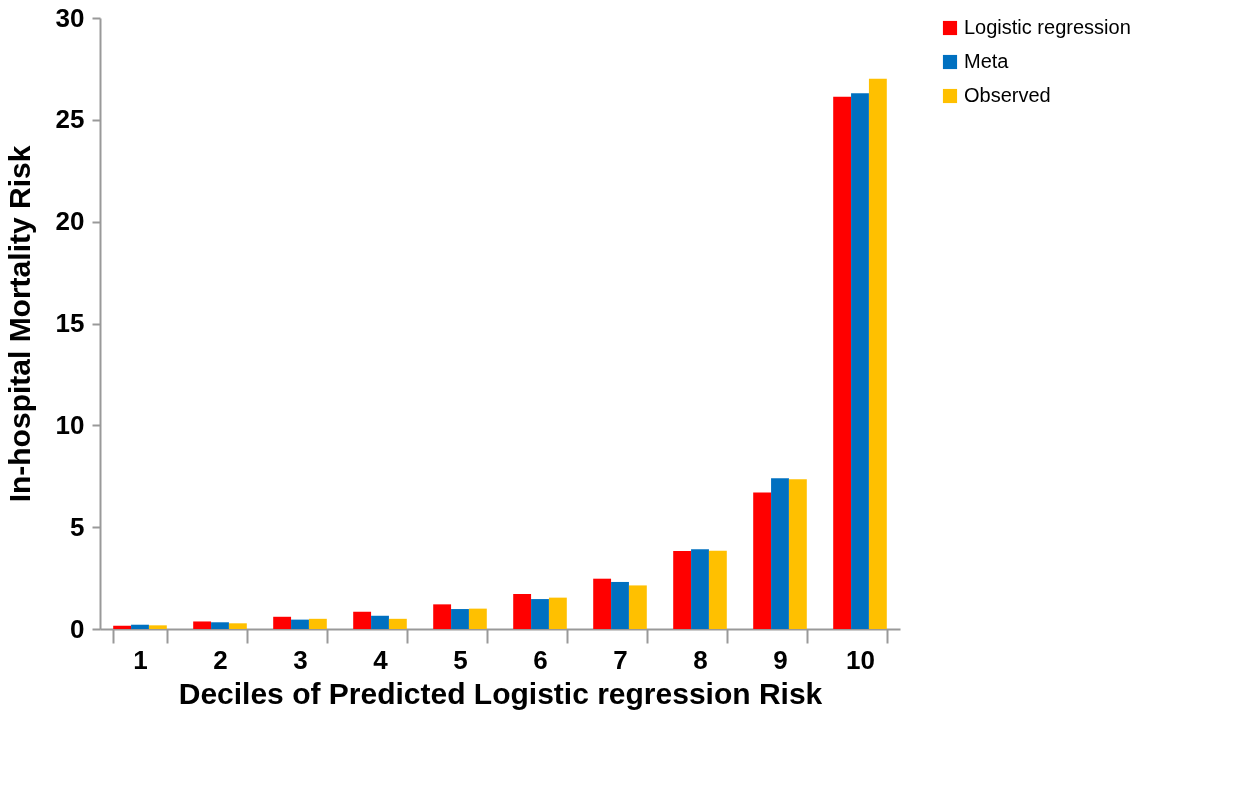 The width and height of the screenshot is (1251, 797). What do you see at coordinates (19, 324) in the screenshot?
I see `y-axis-title: In-hospital Mortality Risk` at bounding box center [19, 324].